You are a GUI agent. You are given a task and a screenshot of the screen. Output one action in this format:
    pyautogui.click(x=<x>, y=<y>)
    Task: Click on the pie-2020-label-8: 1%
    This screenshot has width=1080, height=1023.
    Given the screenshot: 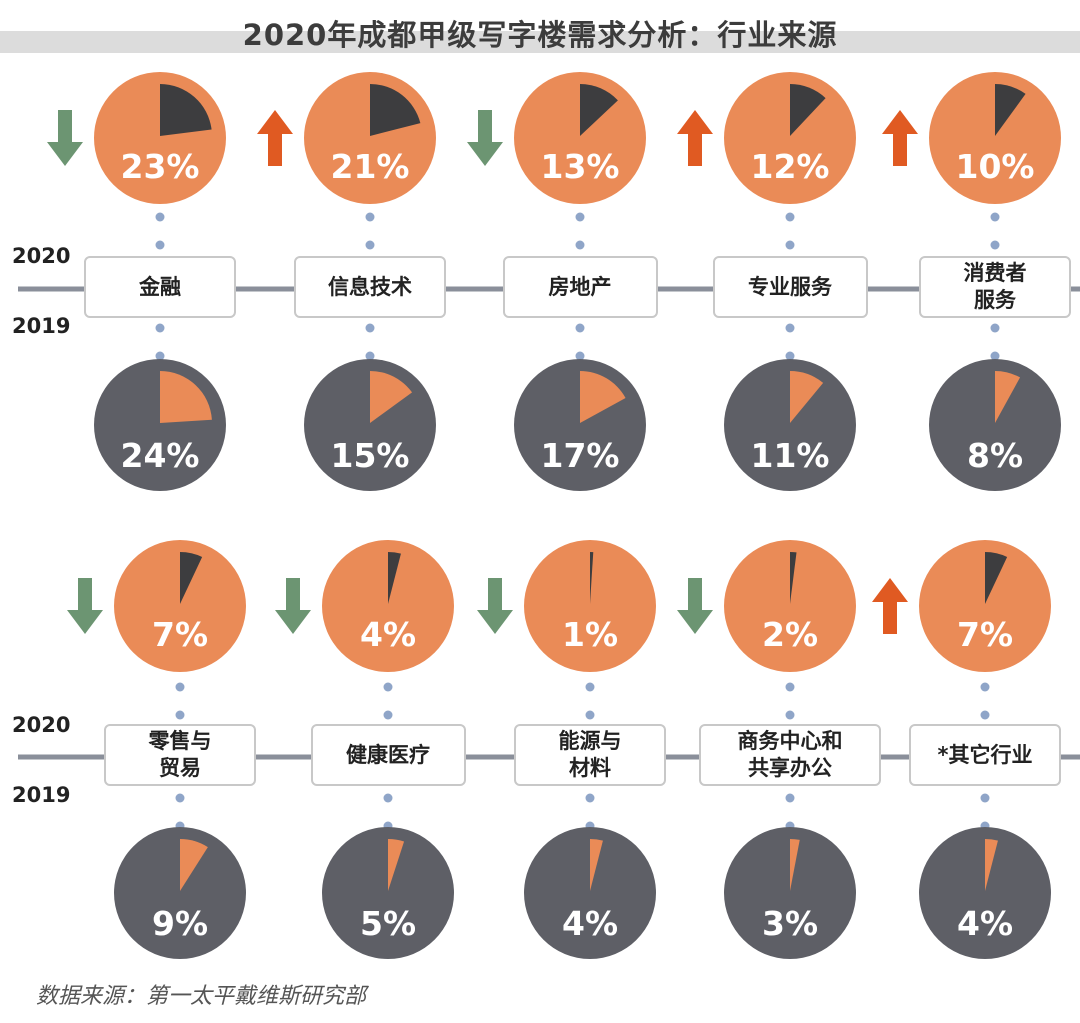 What is the action you would take?
    pyautogui.click(x=590, y=634)
    